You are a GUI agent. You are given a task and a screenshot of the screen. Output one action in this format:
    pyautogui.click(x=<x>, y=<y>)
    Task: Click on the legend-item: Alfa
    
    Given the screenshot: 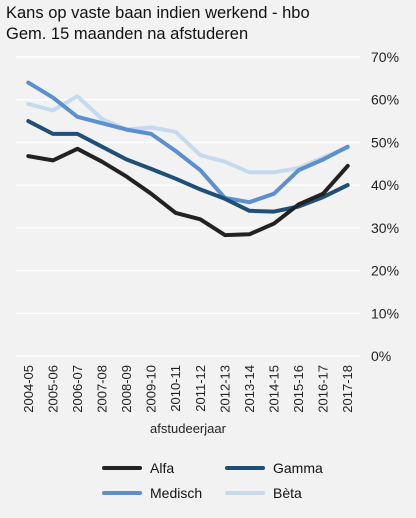 What is the action you would take?
    pyautogui.click(x=138, y=468)
    